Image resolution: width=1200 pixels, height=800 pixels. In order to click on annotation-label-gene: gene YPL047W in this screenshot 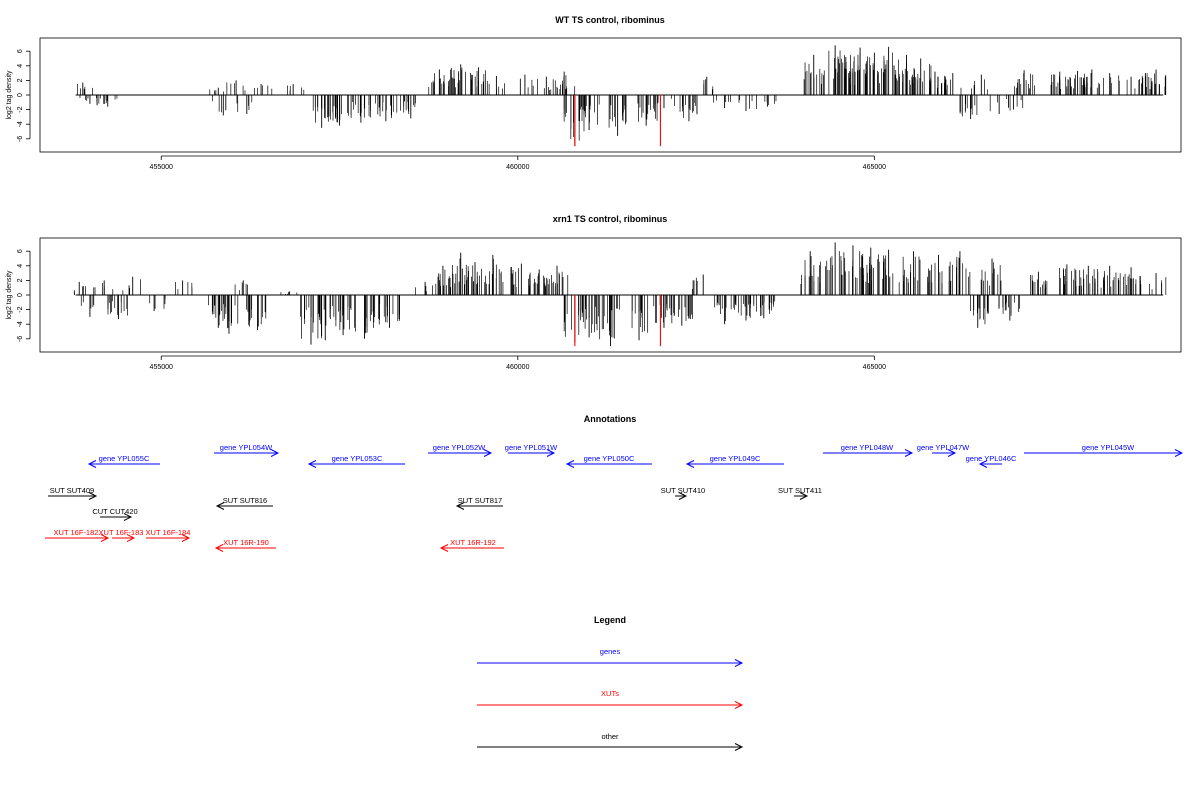, I will do `click(943, 447)`.